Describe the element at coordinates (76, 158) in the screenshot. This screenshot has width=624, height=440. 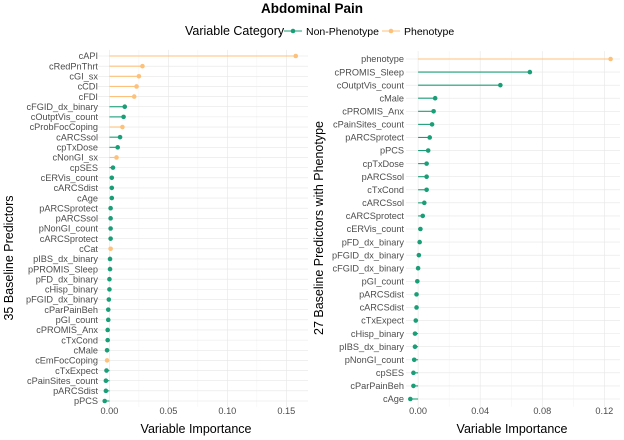
I see `y-tick-label: cNonGI_sx` at that location.